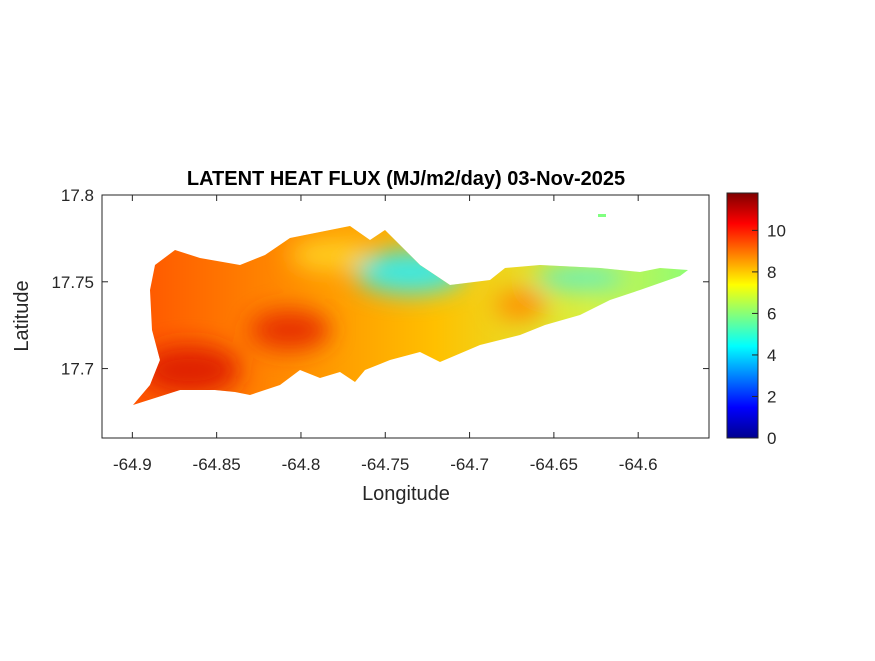 The image size is (875, 661). What do you see at coordinates (771, 396) in the screenshot?
I see `colorbar-tick-label: 2` at bounding box center [771, 396].